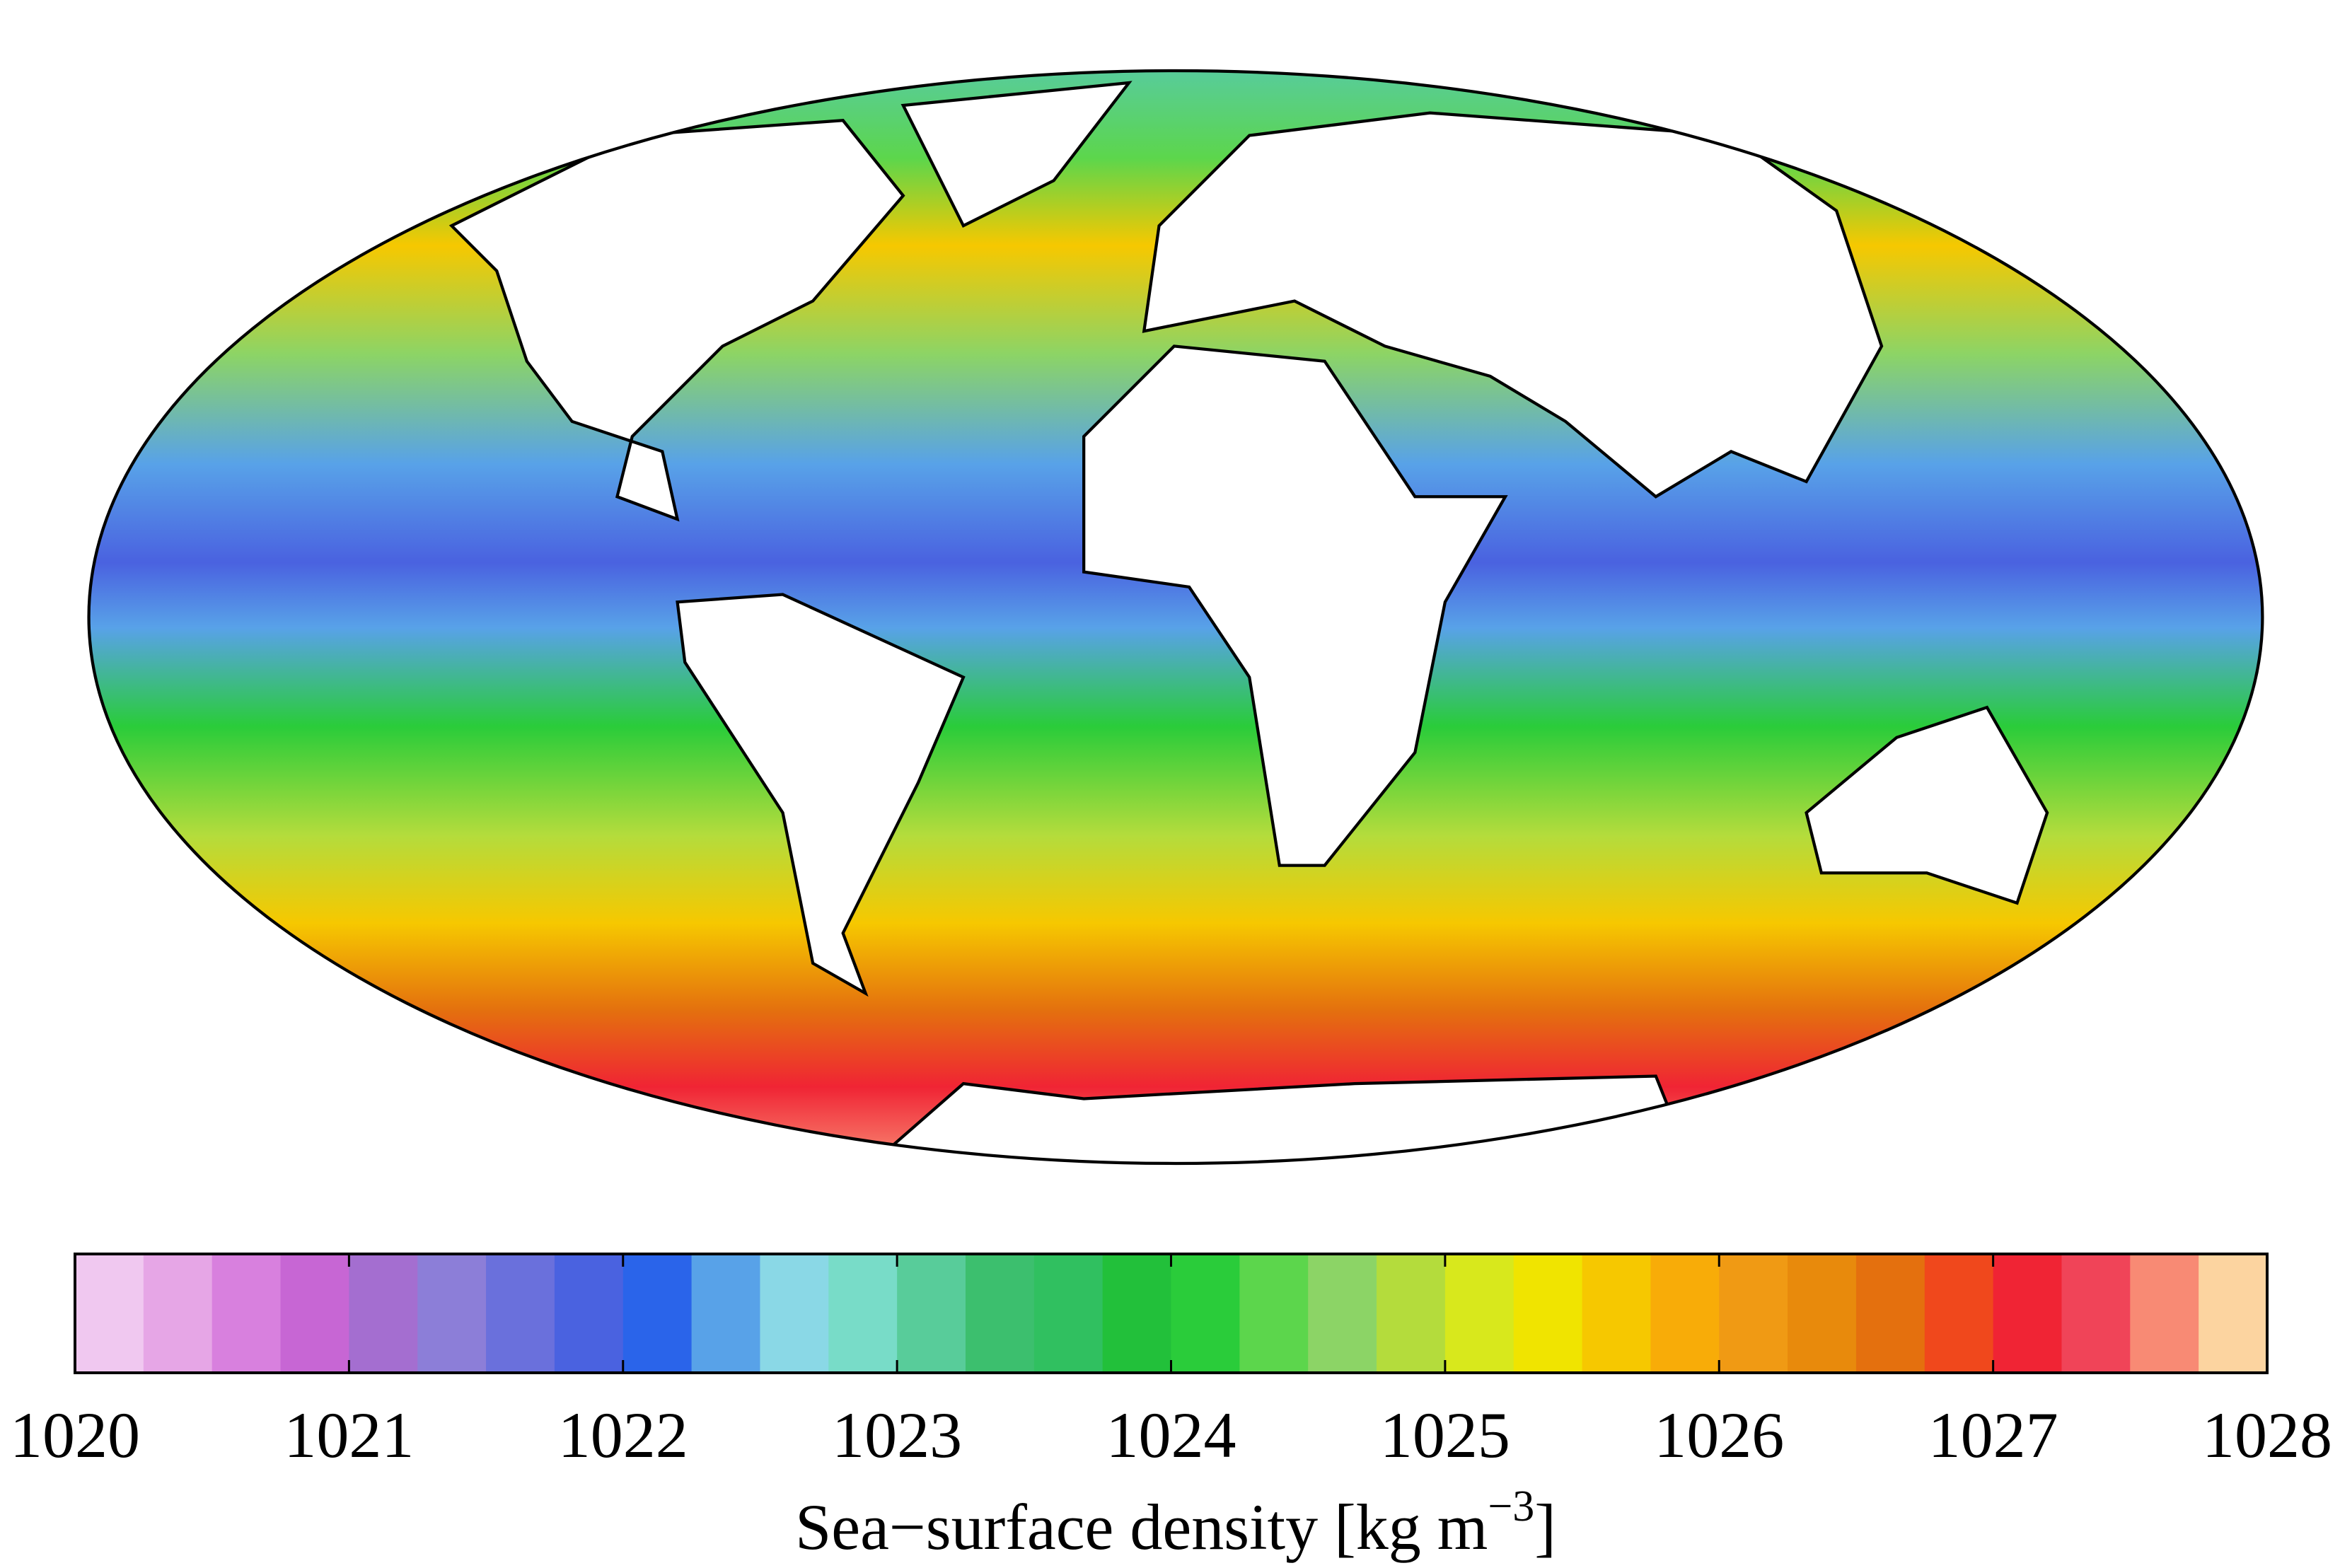 The width and height of the screenshot is (2340, 1568). I want to click on greenland, so click(1016, 154).